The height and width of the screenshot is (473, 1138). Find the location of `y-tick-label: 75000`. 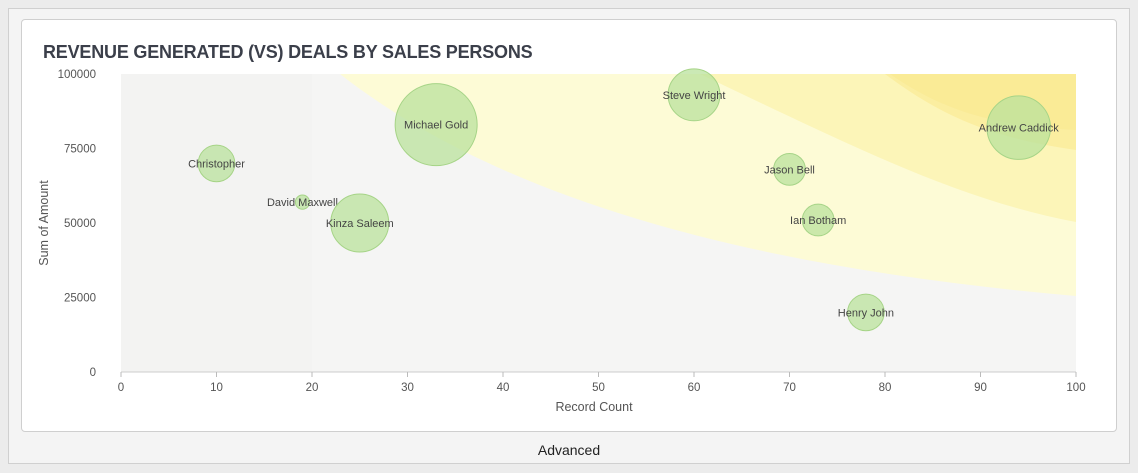

y-tick-label: 75000 is located at coordinates (80, 150).